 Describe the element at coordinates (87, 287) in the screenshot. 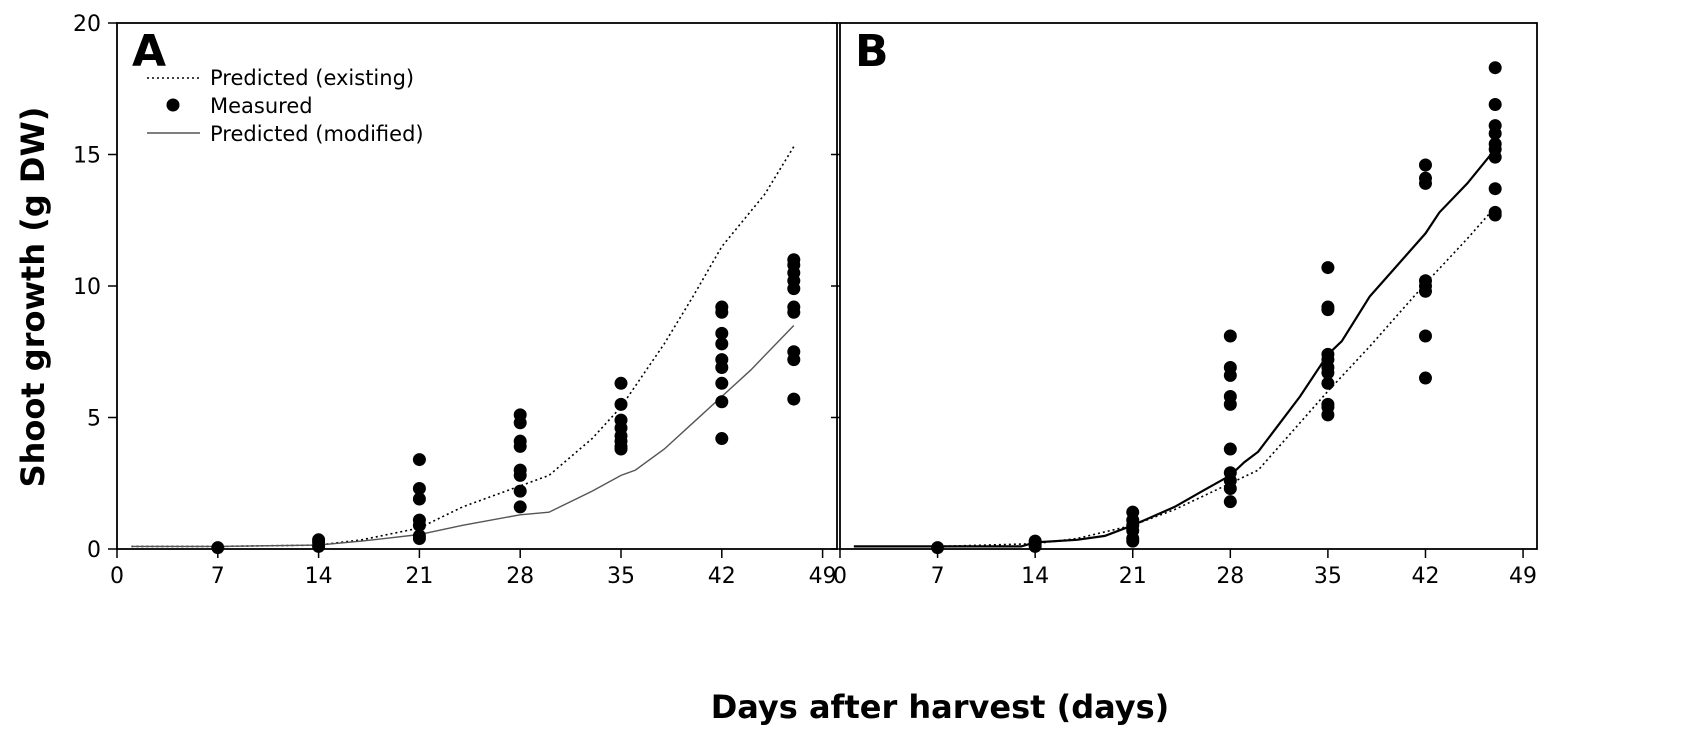

I see `y-tick-label-10: 10` at that location.